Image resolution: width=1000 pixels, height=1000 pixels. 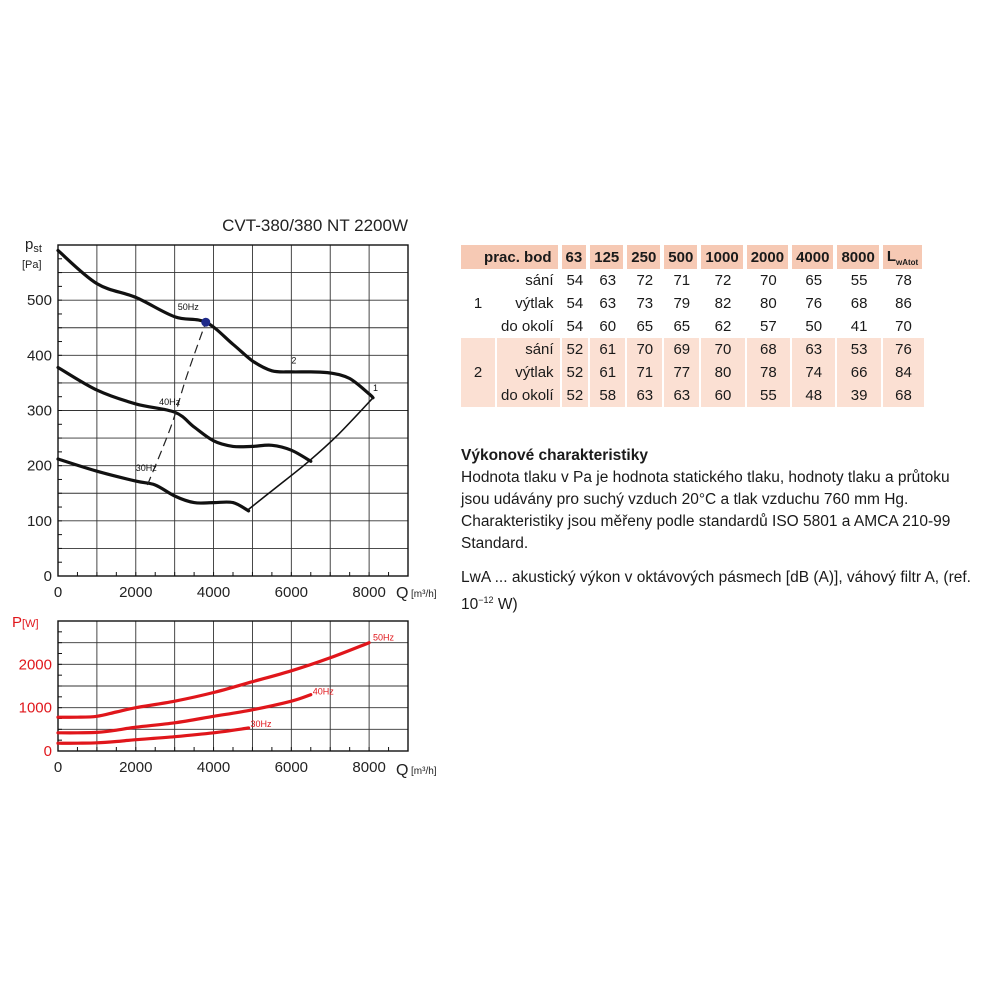 I want to click on table-cell: 69, so click(x=682, y=349).